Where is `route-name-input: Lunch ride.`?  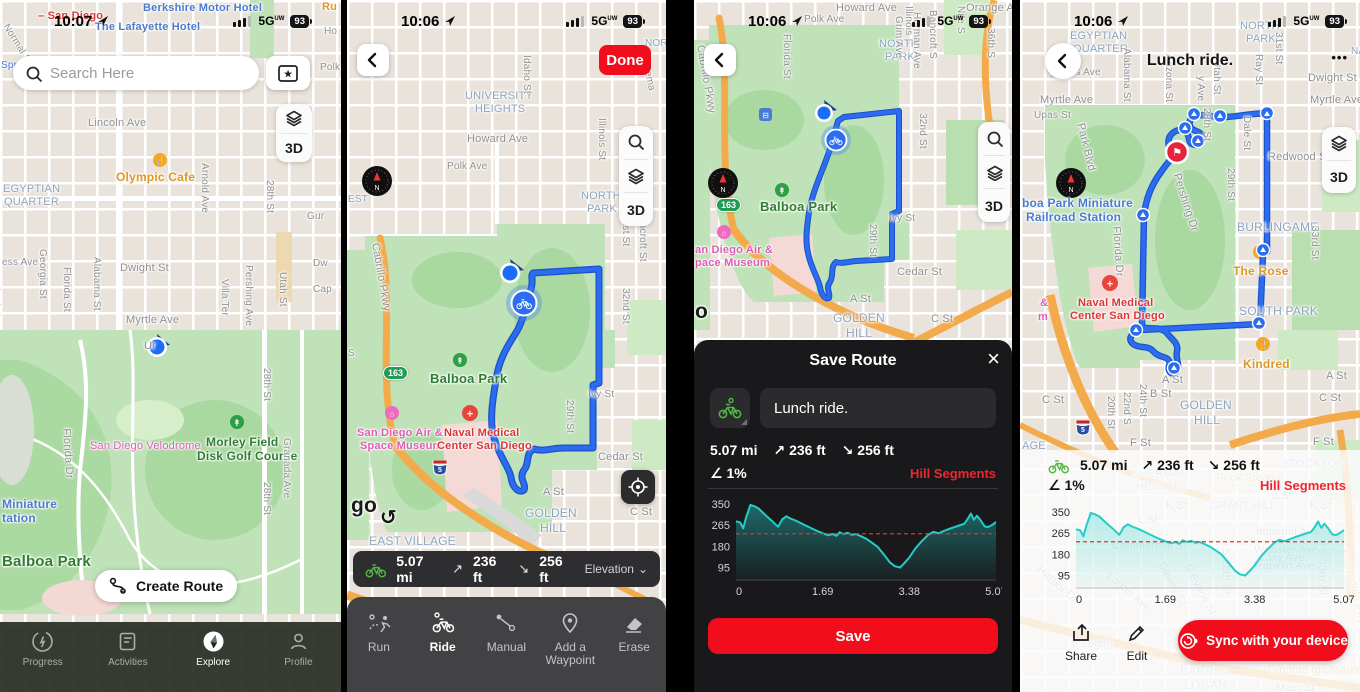 route-name-input: Lunch ride. is located at coordinates (878, 408).